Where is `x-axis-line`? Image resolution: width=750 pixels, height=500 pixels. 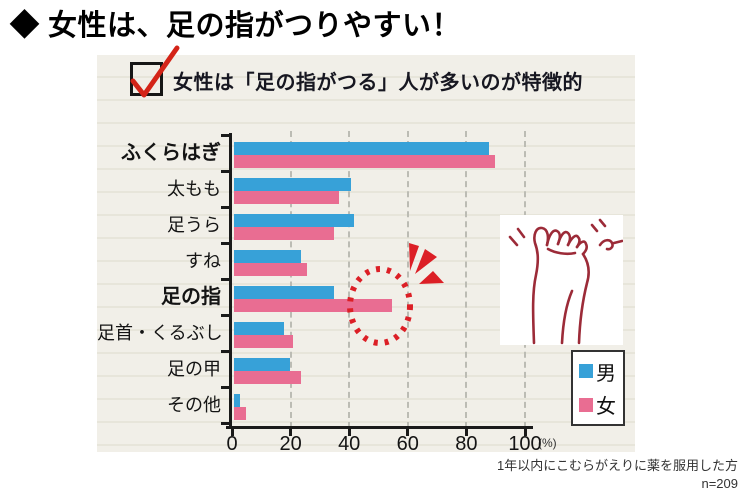
x-axis-line is located at coordinates (379, 427).